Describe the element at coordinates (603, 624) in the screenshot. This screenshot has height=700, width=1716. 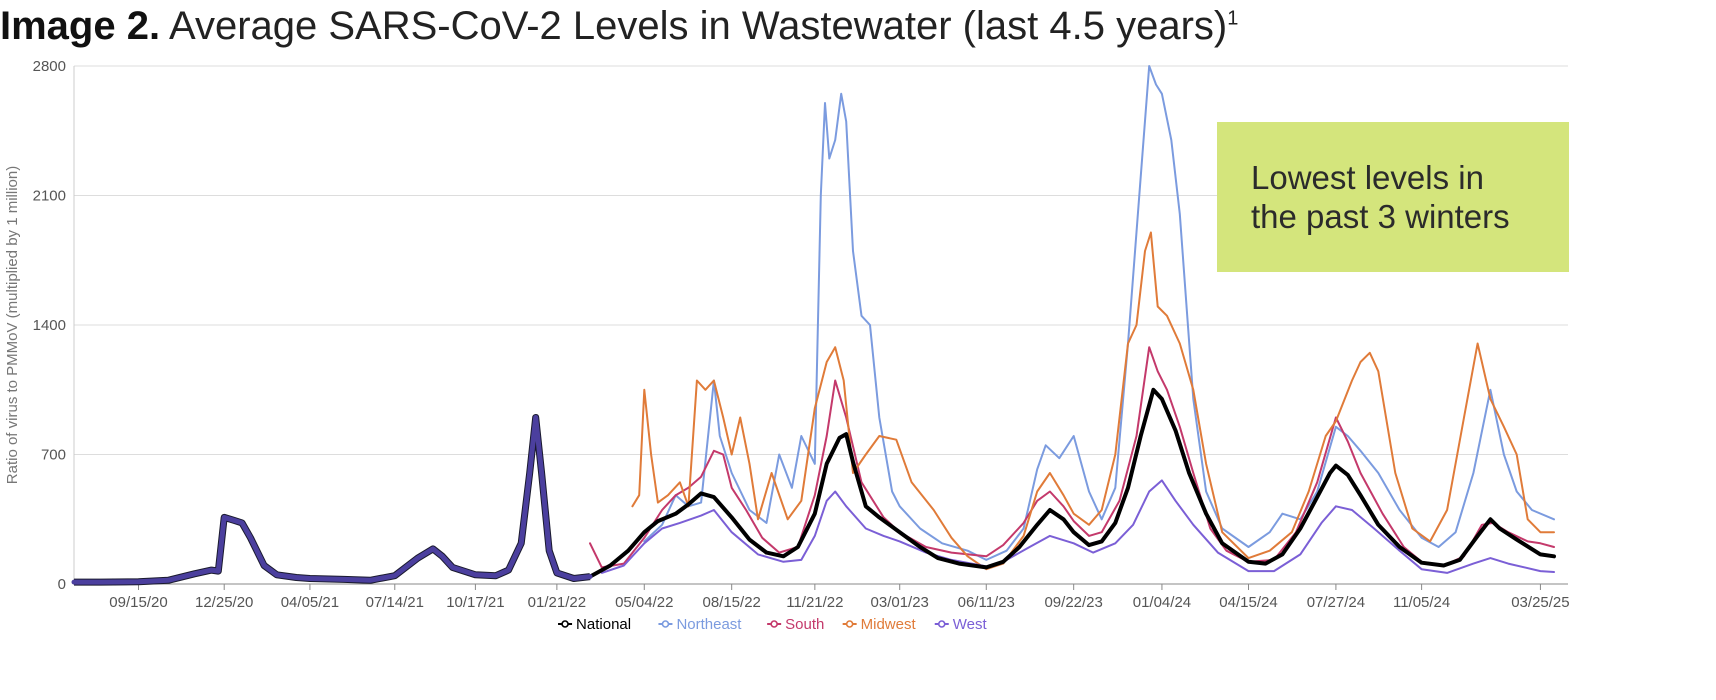
I see `legend-label-national: National` at that location.